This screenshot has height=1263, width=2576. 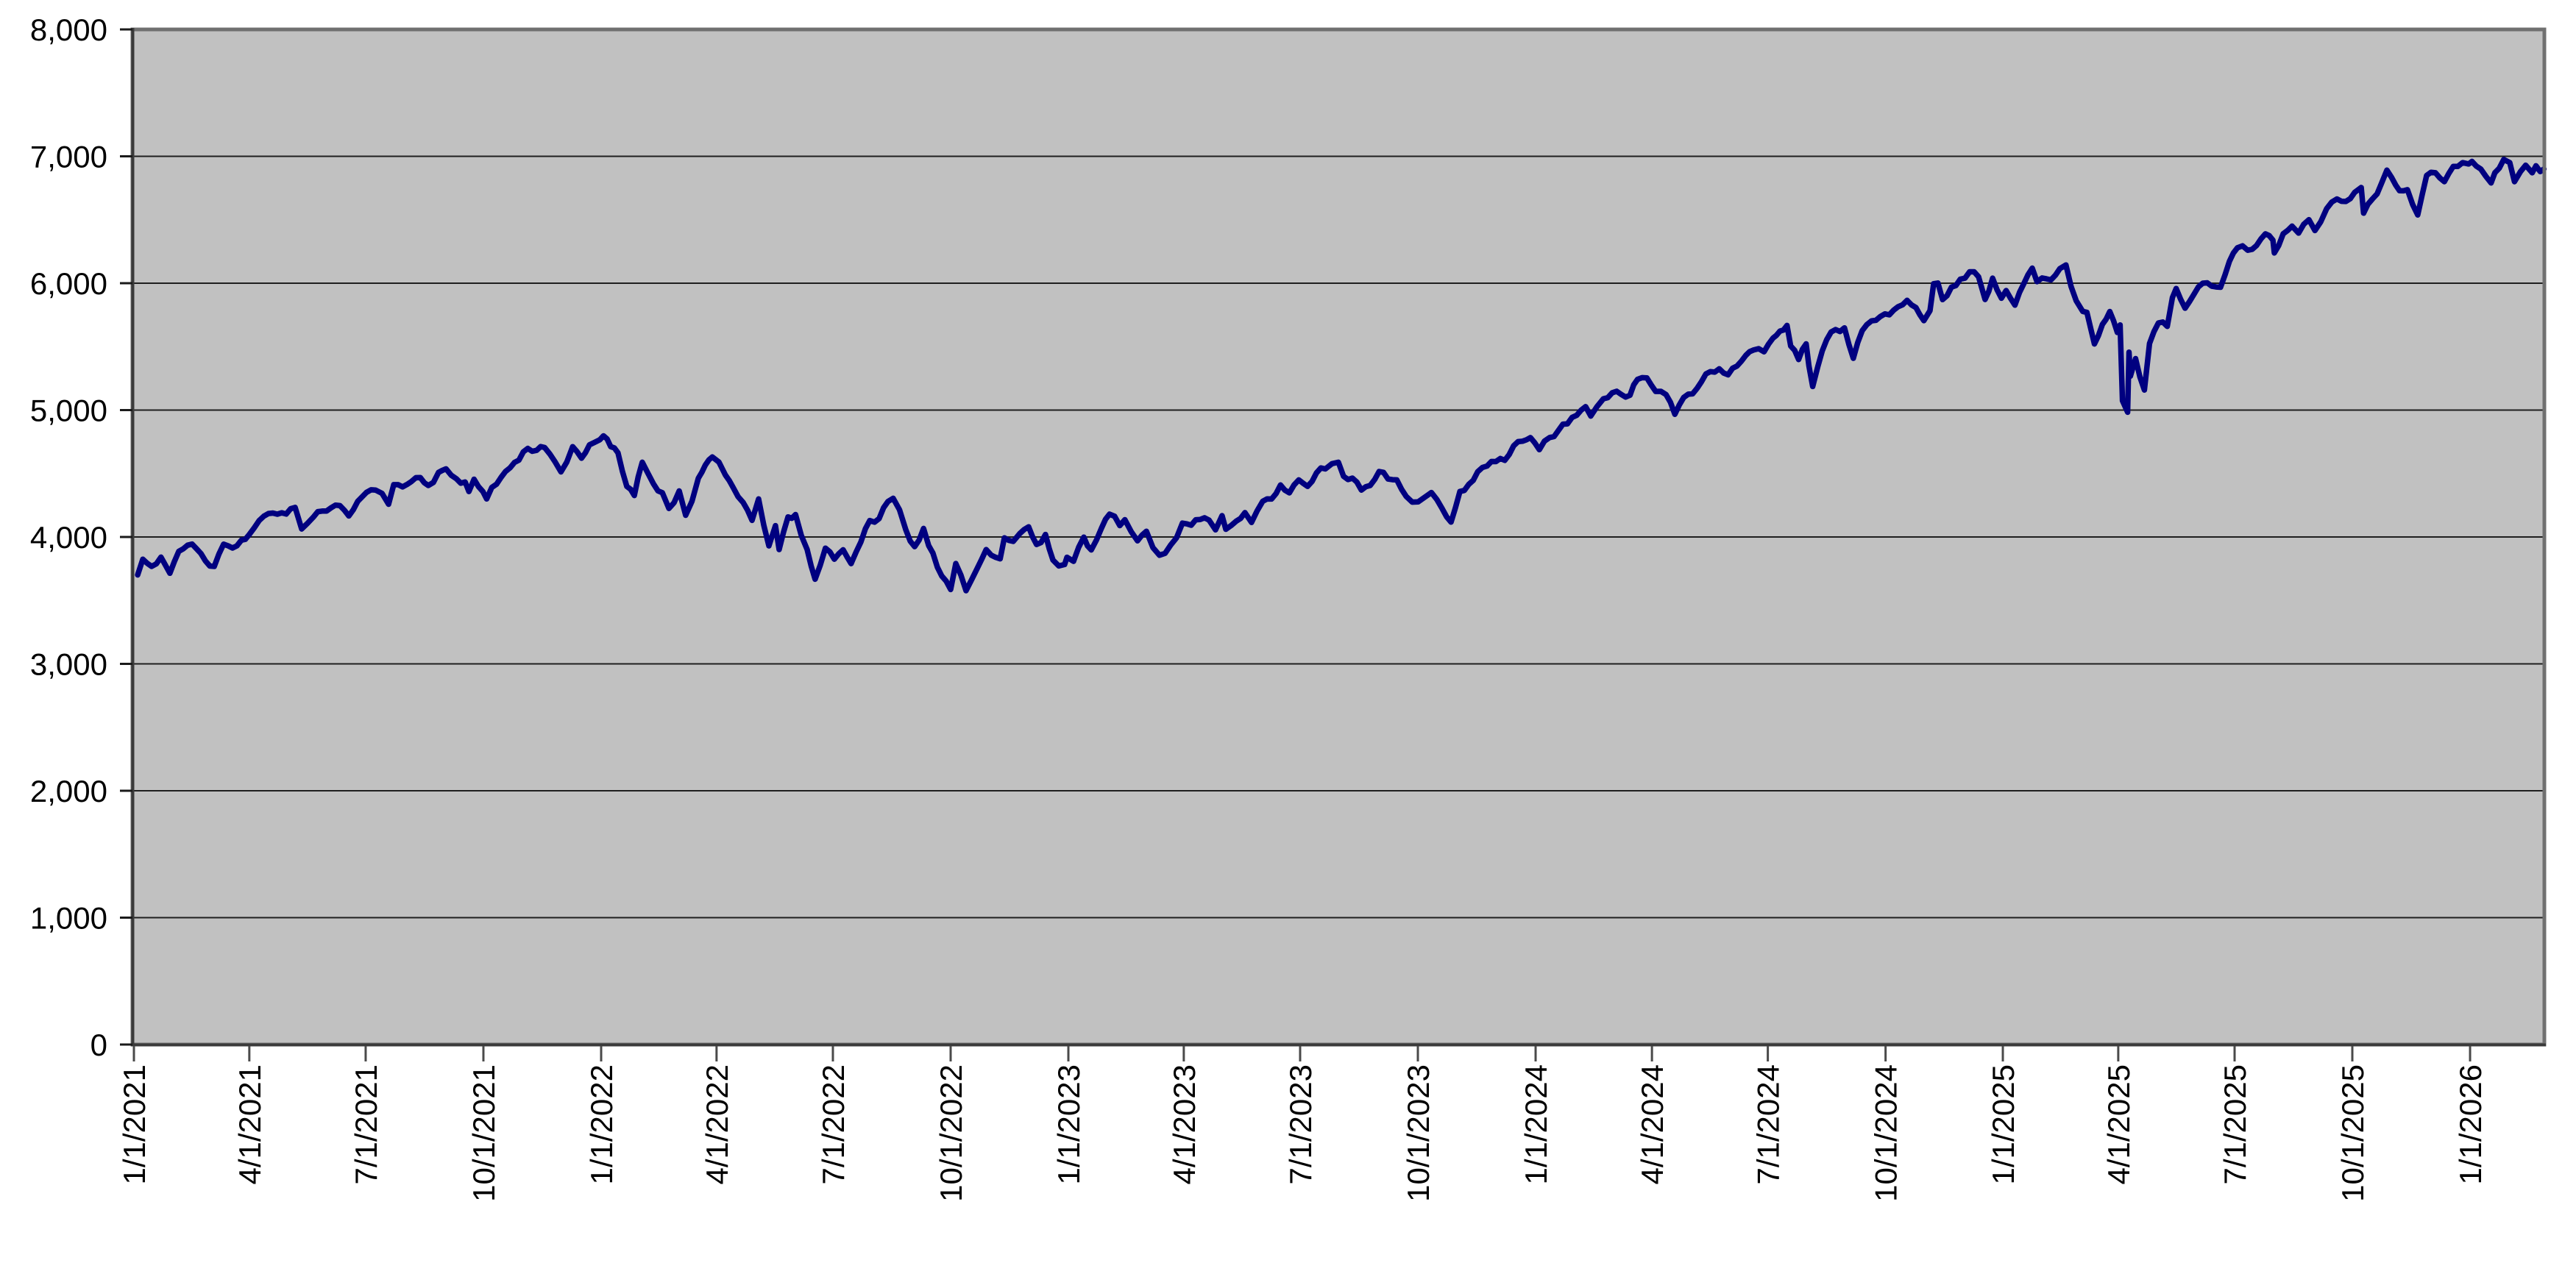 What do you see at coordinates (717, 1124) in the screenshot?
I see `x-axis-tick-label: 4/1/2022` at bounding box center [717, 1124].